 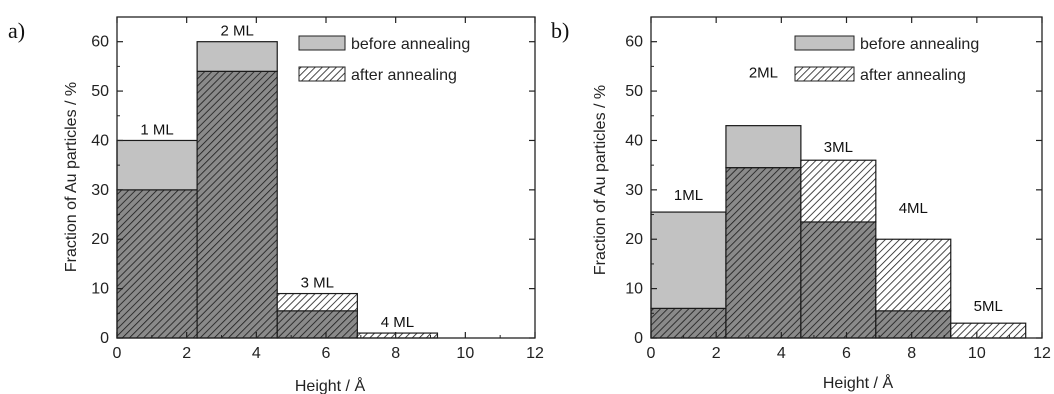 I want to click on y-axis-title-b: Fraction of Au particles / %, so click(x=600, y=180).